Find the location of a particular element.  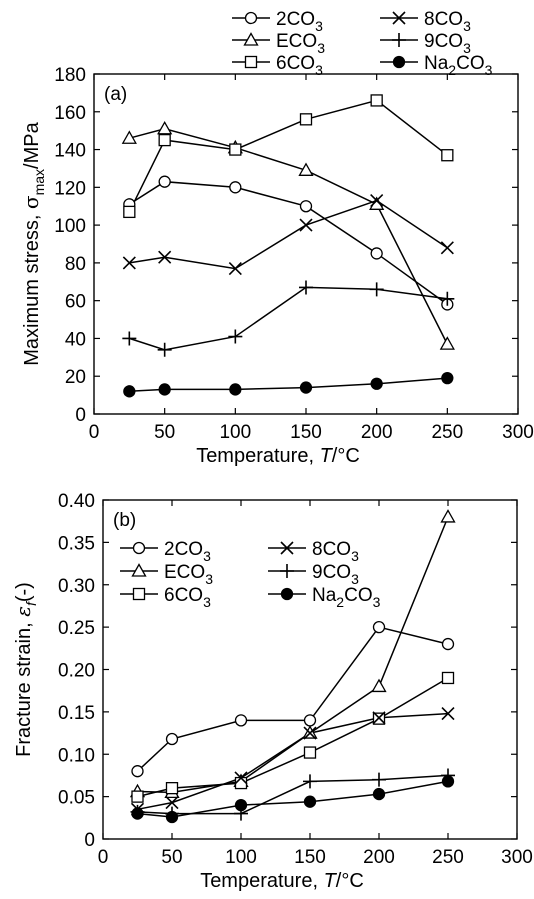

y-tick-label: 100 is located at coordinates (70, 226).